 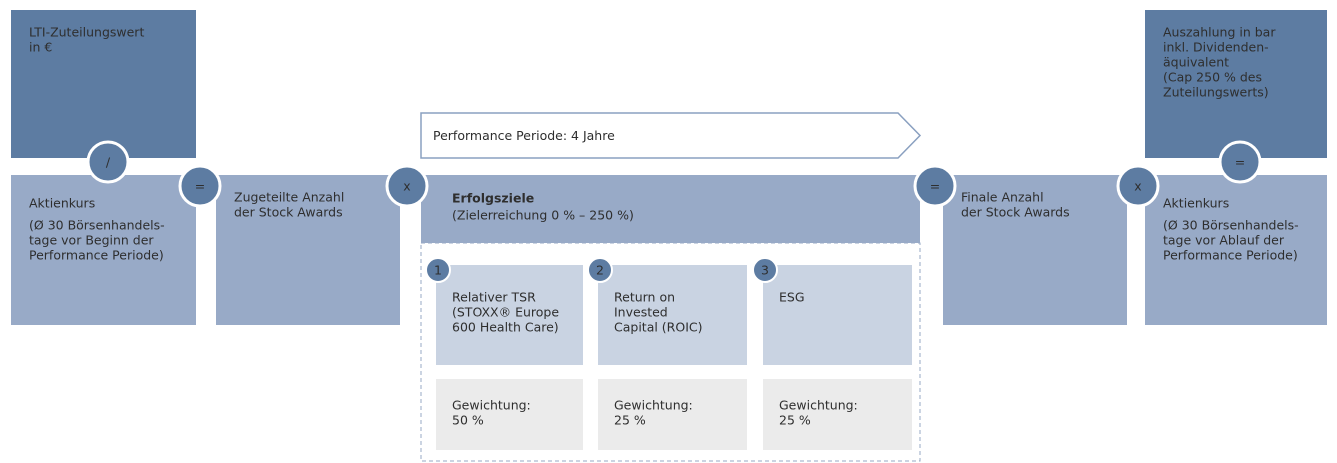 I want to click on text-line: Capital (ROIC), so click(x=658, y=327).